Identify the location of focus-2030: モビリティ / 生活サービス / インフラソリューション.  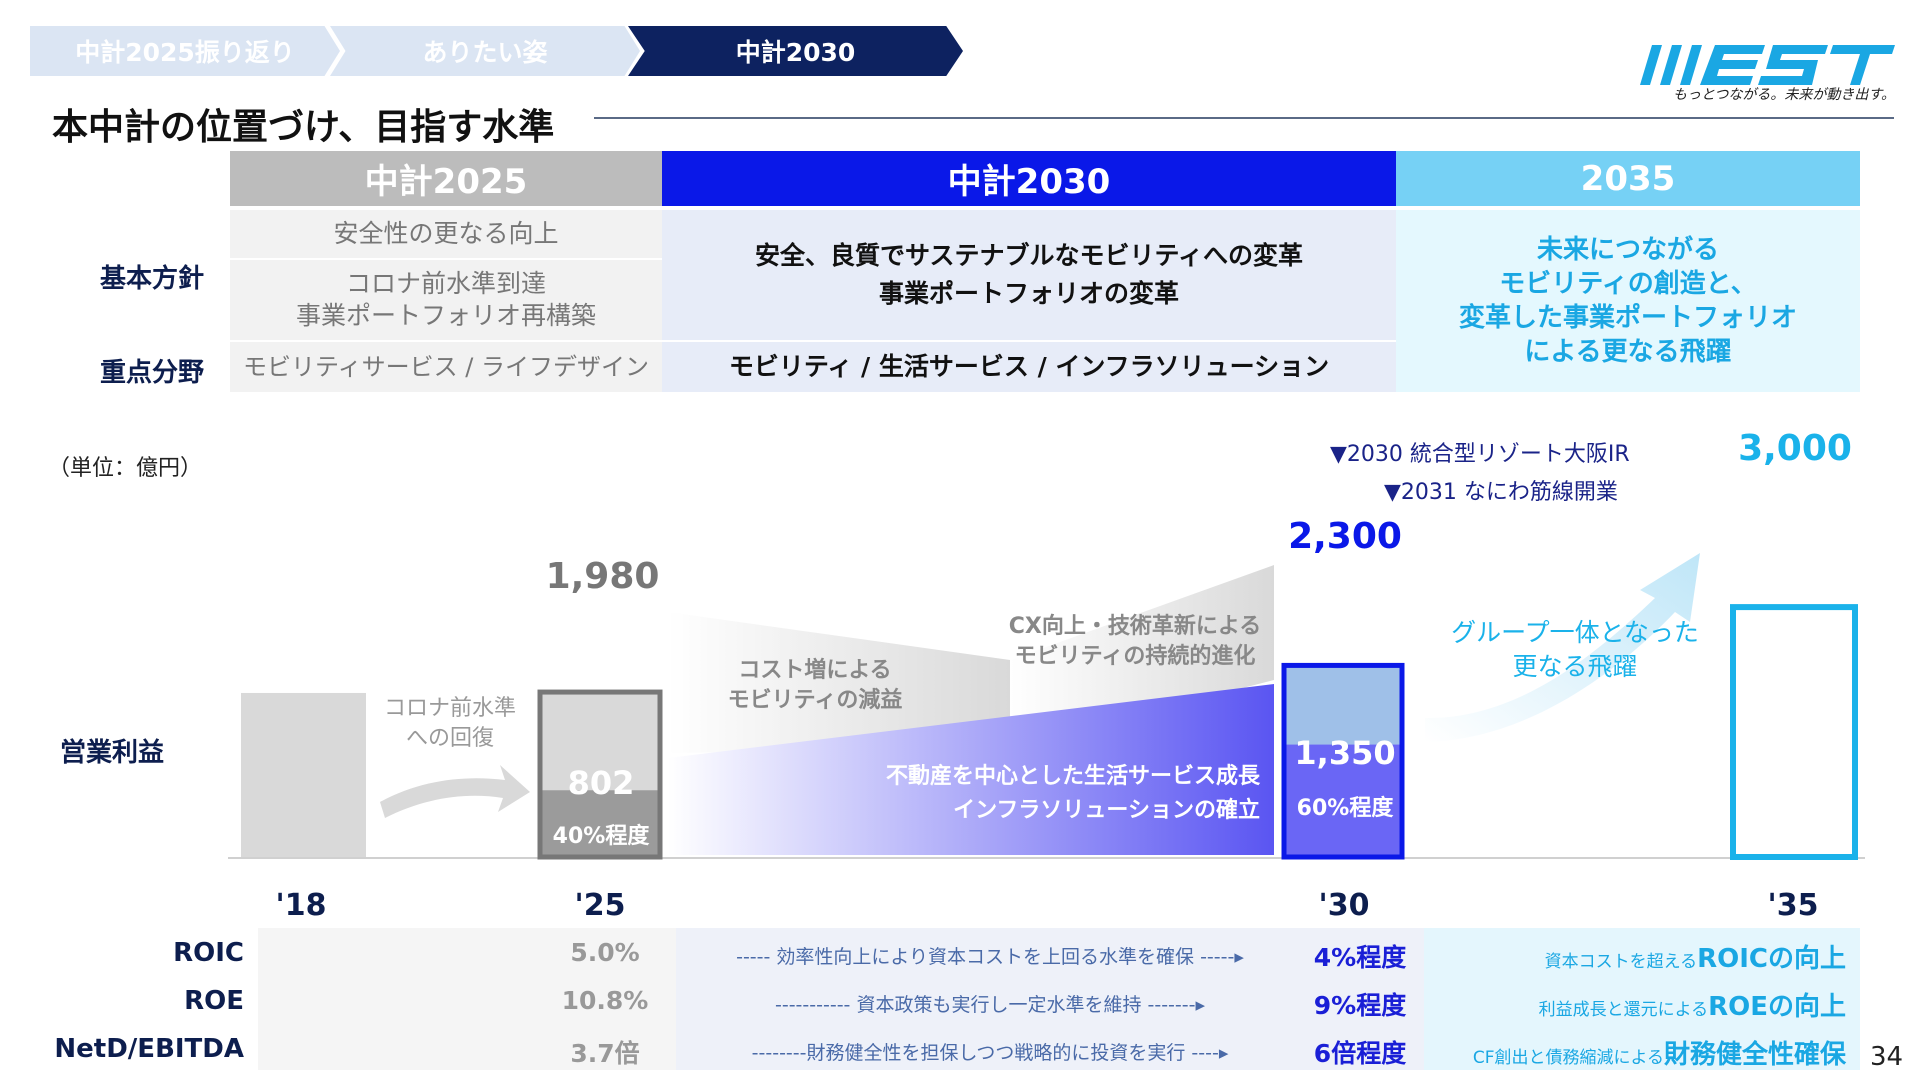
(1029, 367).